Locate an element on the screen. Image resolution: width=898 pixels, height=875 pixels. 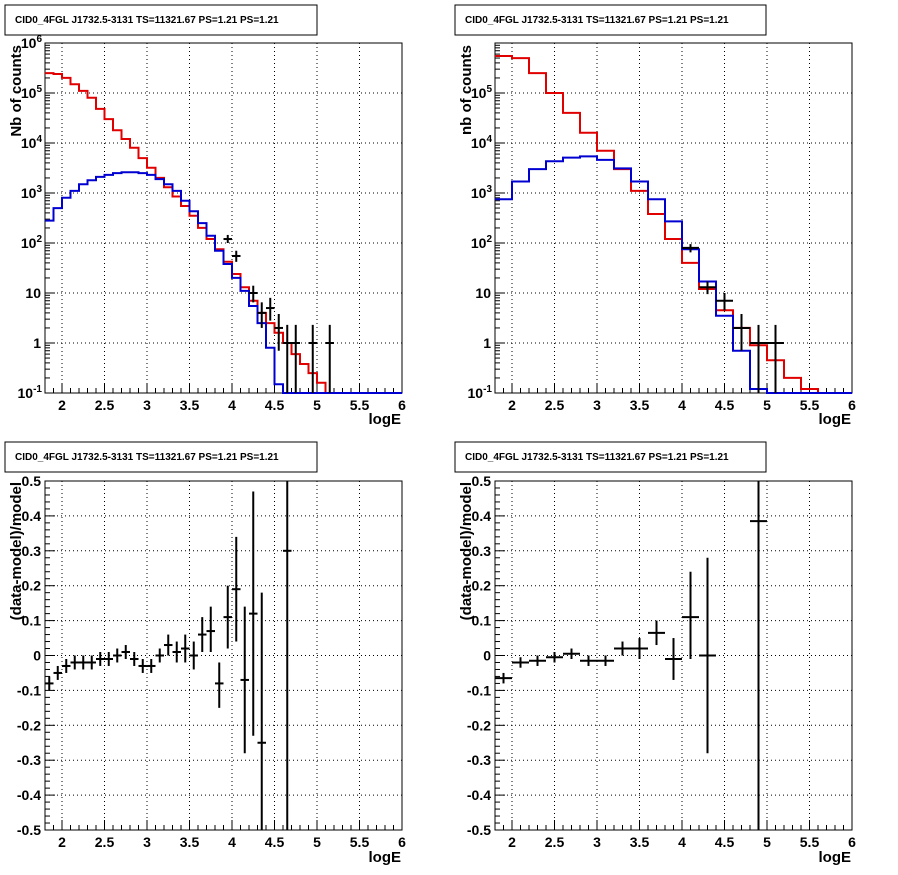
y-tick-label: 0.1 is located at coordinates (482, 621).